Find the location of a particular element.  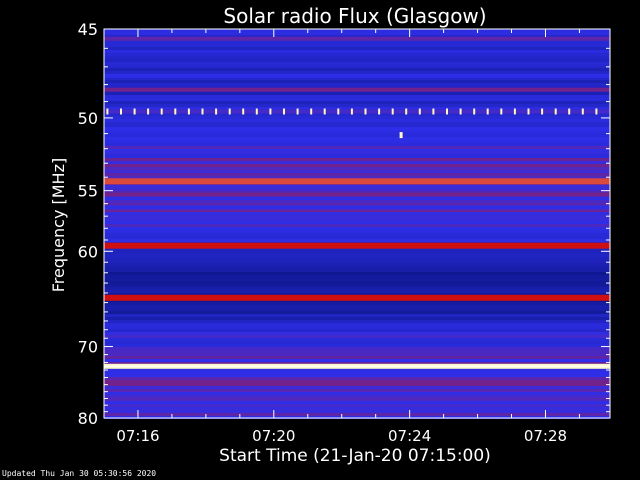

x-tick-label: 07:24 is located at coordinates (409, 436).